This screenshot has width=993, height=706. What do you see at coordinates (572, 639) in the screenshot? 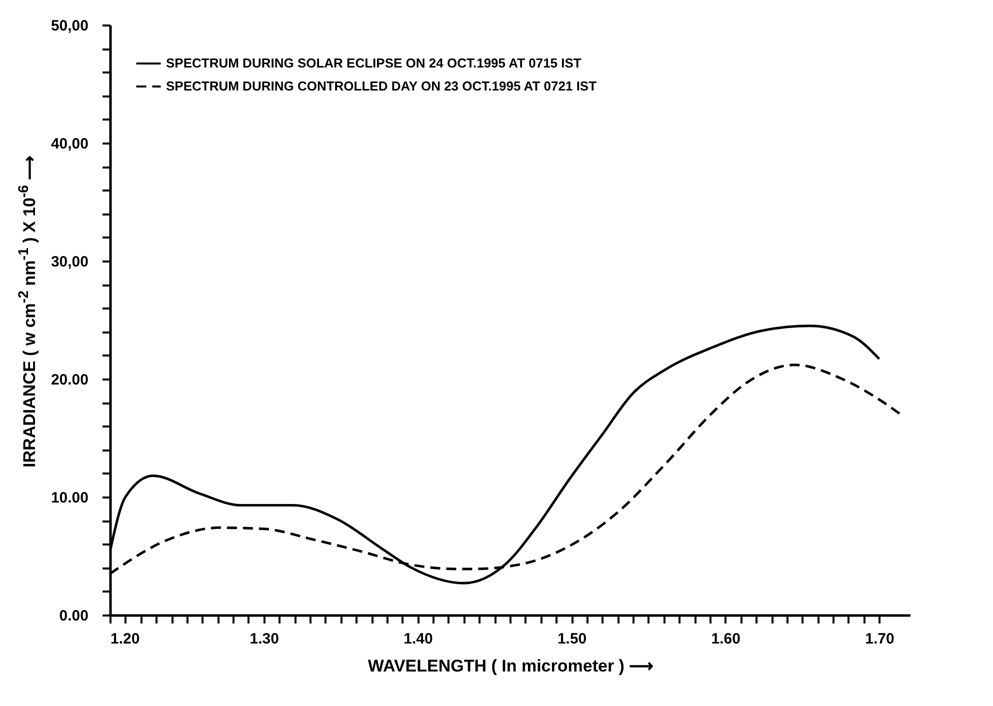
I see `x-tick-label: 1.50` at bounding box center [572, 639].